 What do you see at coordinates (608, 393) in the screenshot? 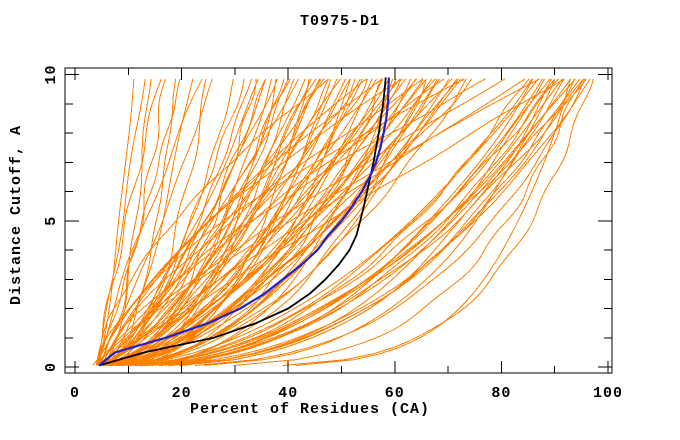
I see `x-tick-label: 100` at bounding box center [608, 393].